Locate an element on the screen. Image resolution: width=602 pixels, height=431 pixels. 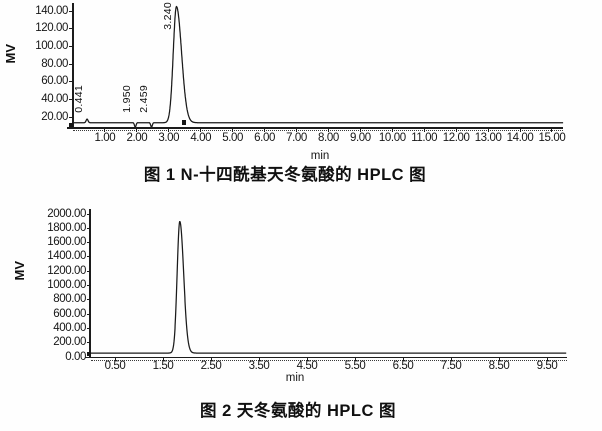
figure2-origin-marker is located at coordinates (89, 354).